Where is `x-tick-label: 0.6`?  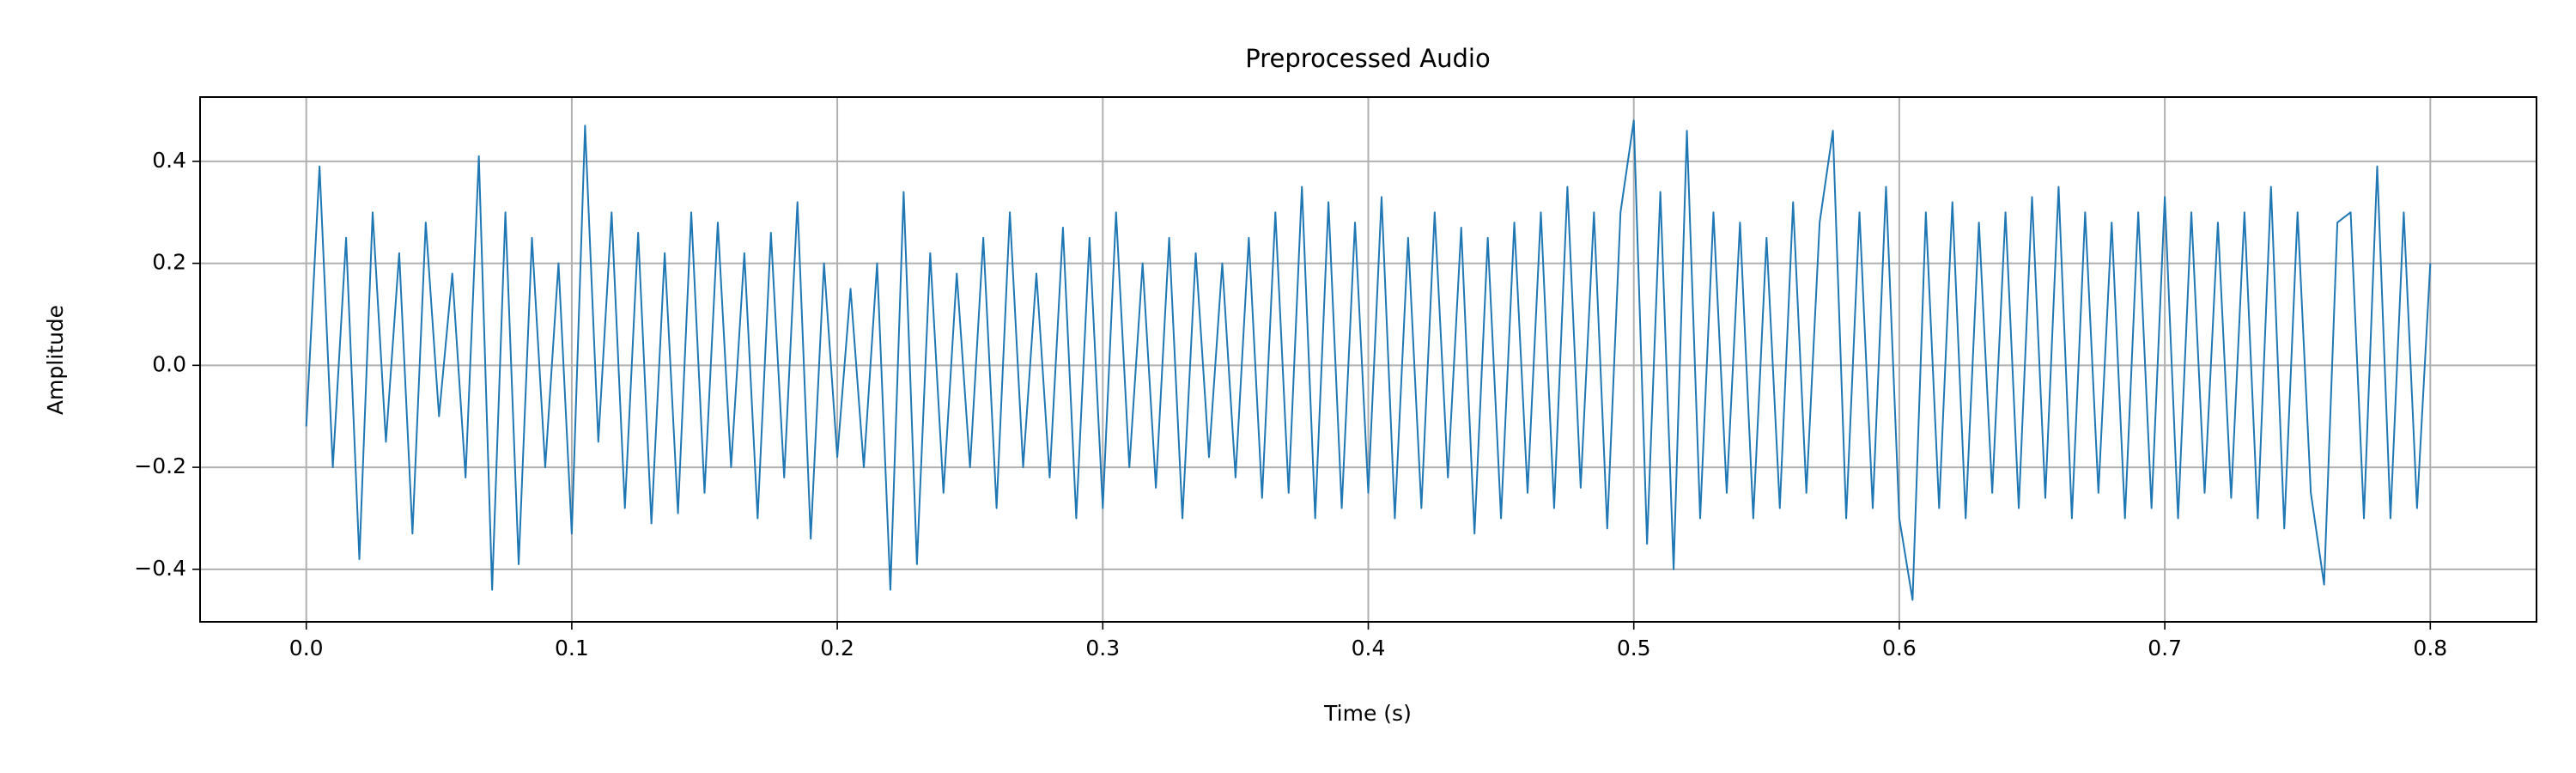
x-tick-label: 0.6 is located at coordinates (1900, 648).